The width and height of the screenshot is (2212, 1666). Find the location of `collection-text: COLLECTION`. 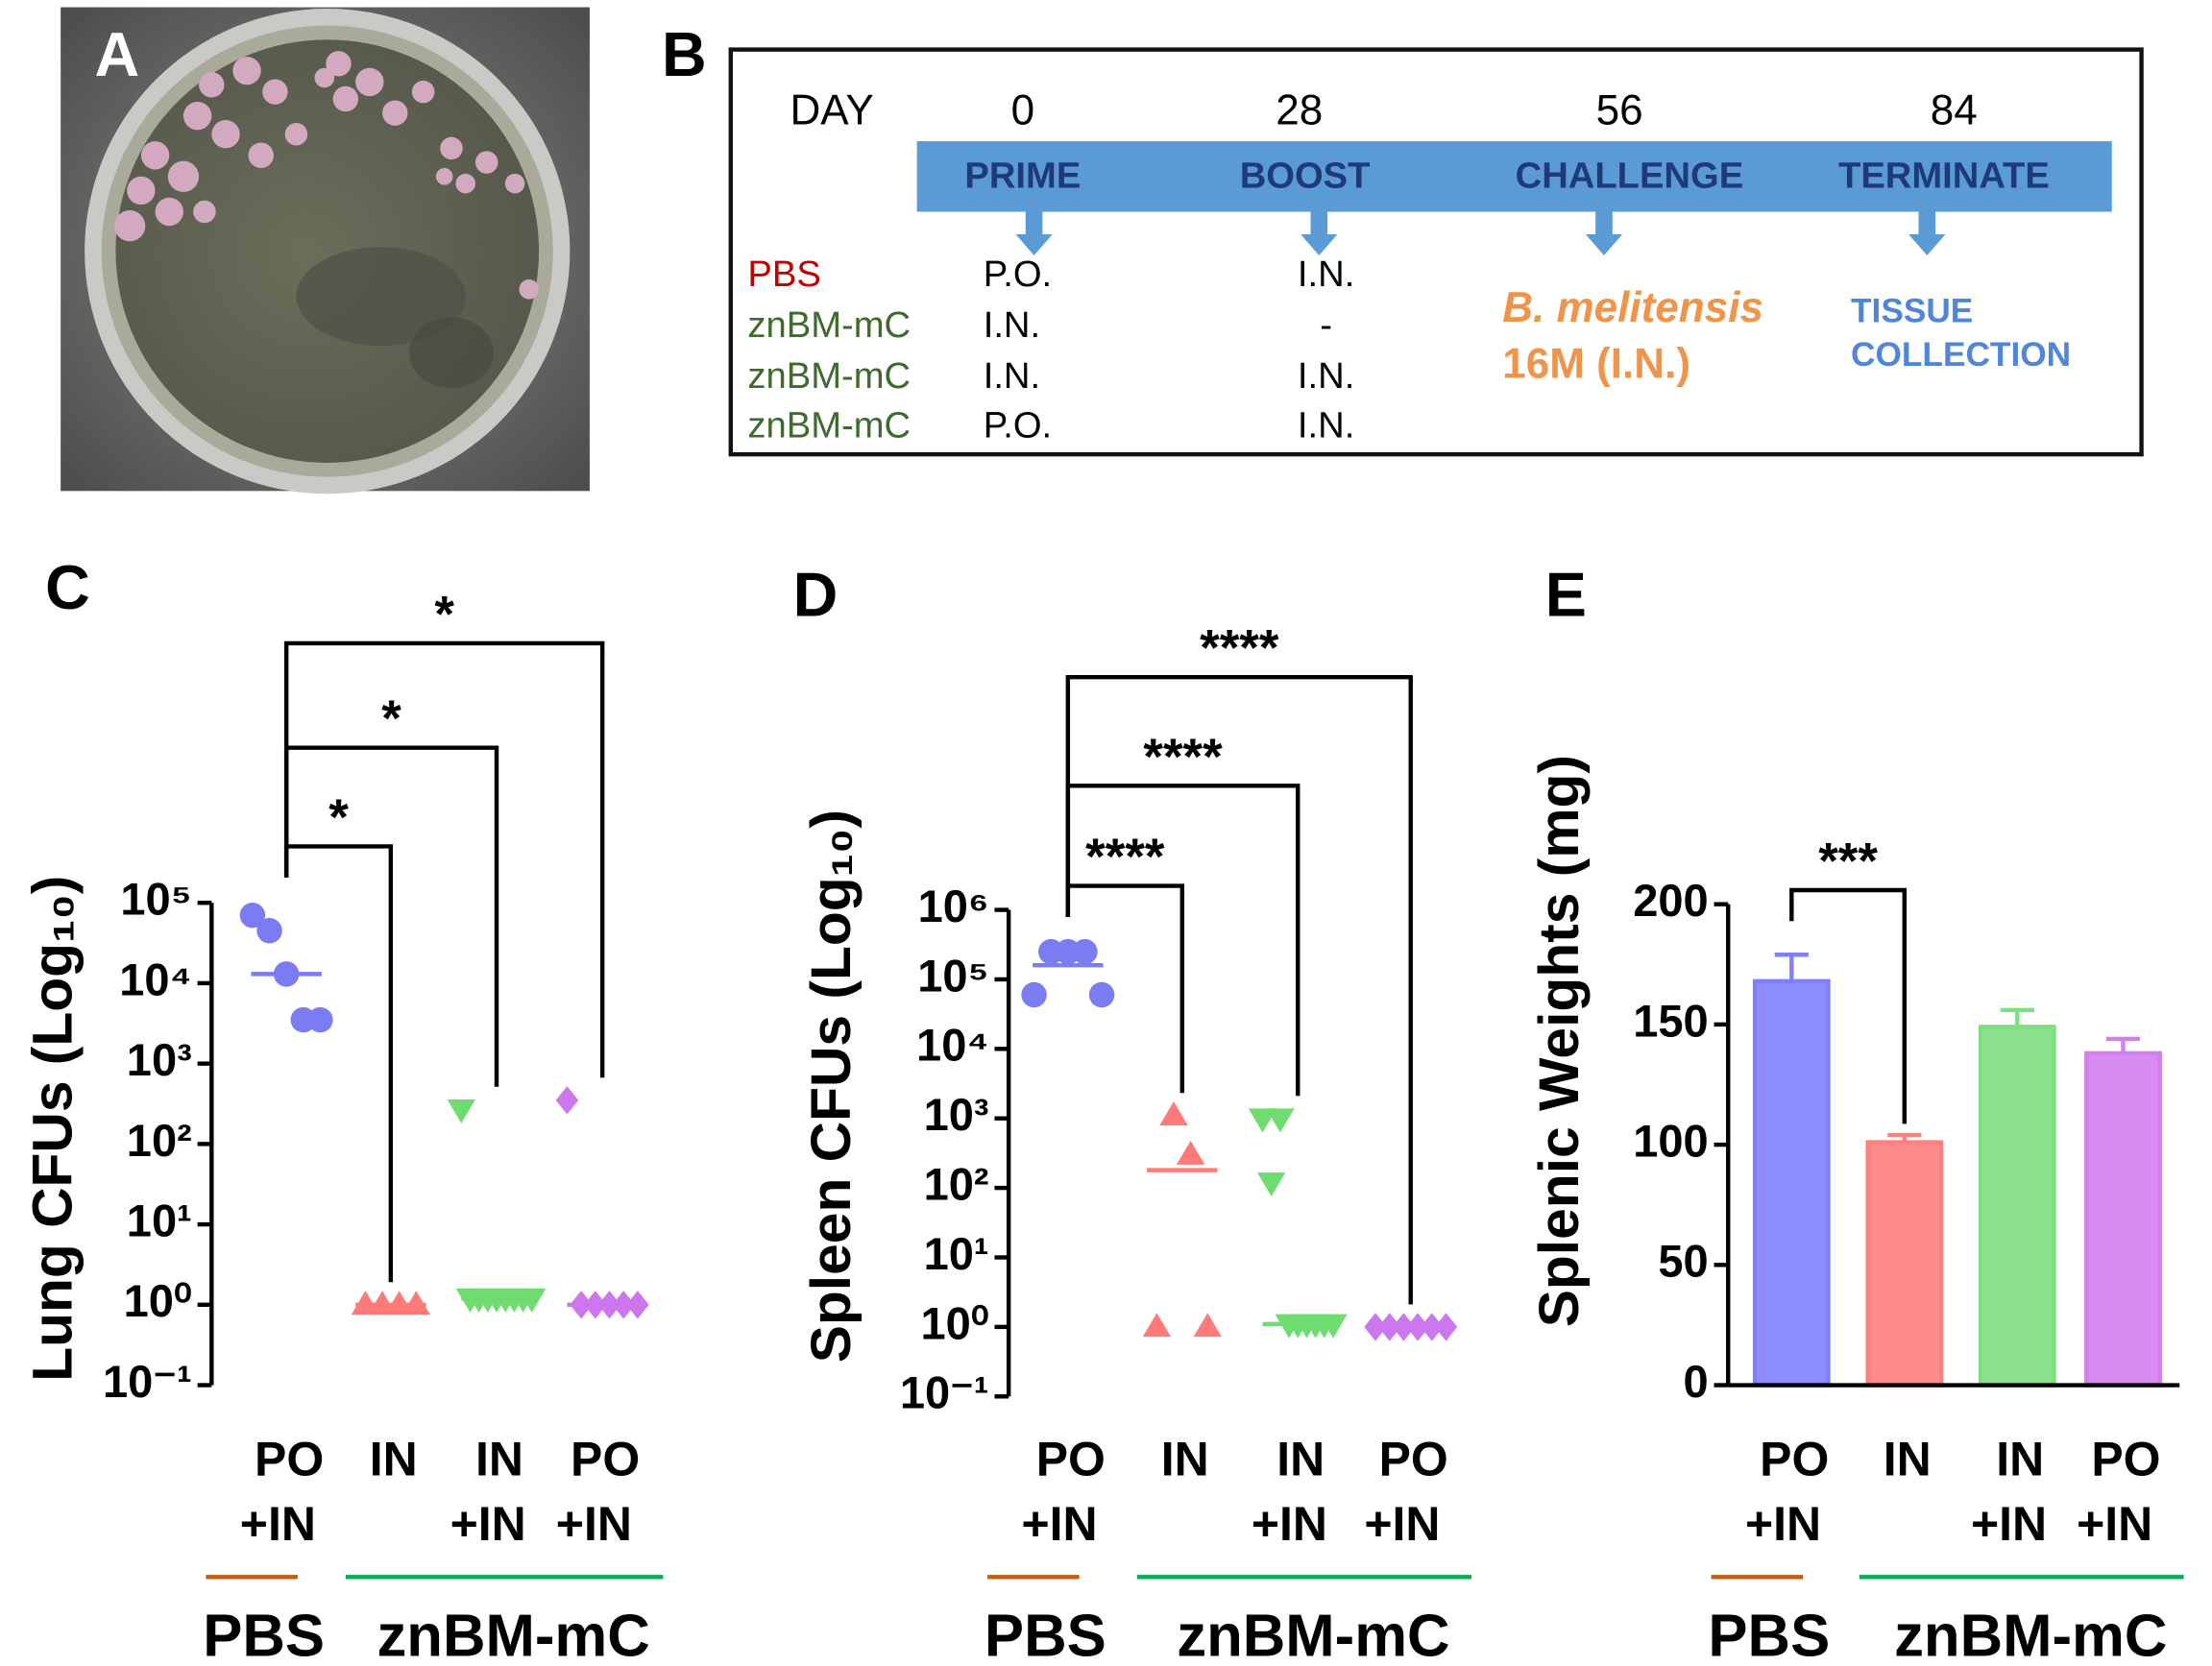

collection-text: COLLECTION is located at coordinates (1961, 355).